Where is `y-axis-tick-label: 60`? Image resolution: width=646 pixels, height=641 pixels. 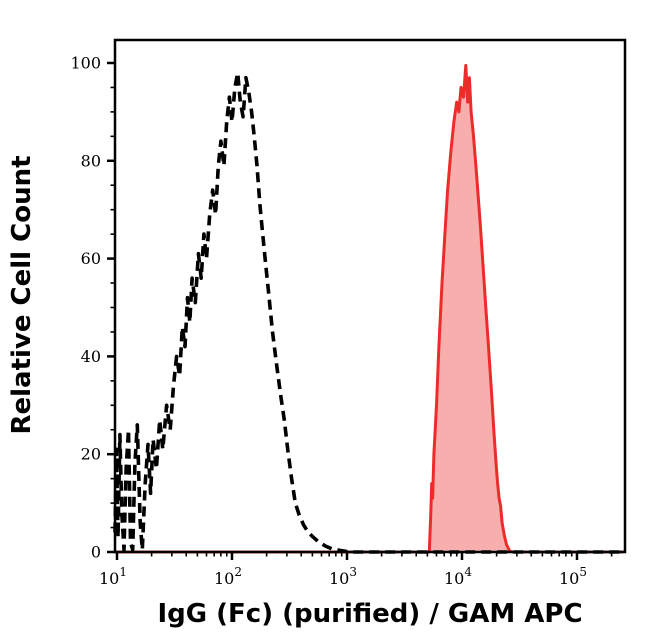
y-axis-tick-label: 60 is located at coordinates (91, 258).